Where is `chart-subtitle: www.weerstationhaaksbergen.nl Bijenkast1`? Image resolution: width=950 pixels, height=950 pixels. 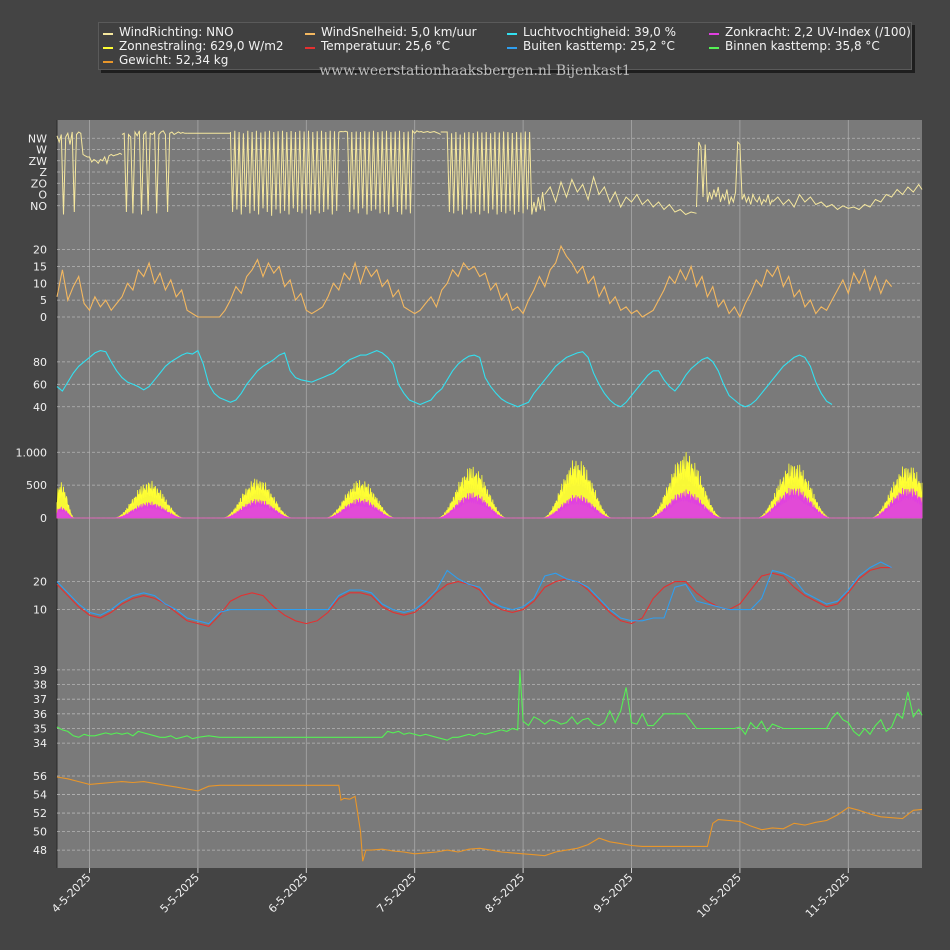 chart-subtitle: www.weerstationhaaksbergen.nl Bijenkast1 is located at coordinates (475, 71).